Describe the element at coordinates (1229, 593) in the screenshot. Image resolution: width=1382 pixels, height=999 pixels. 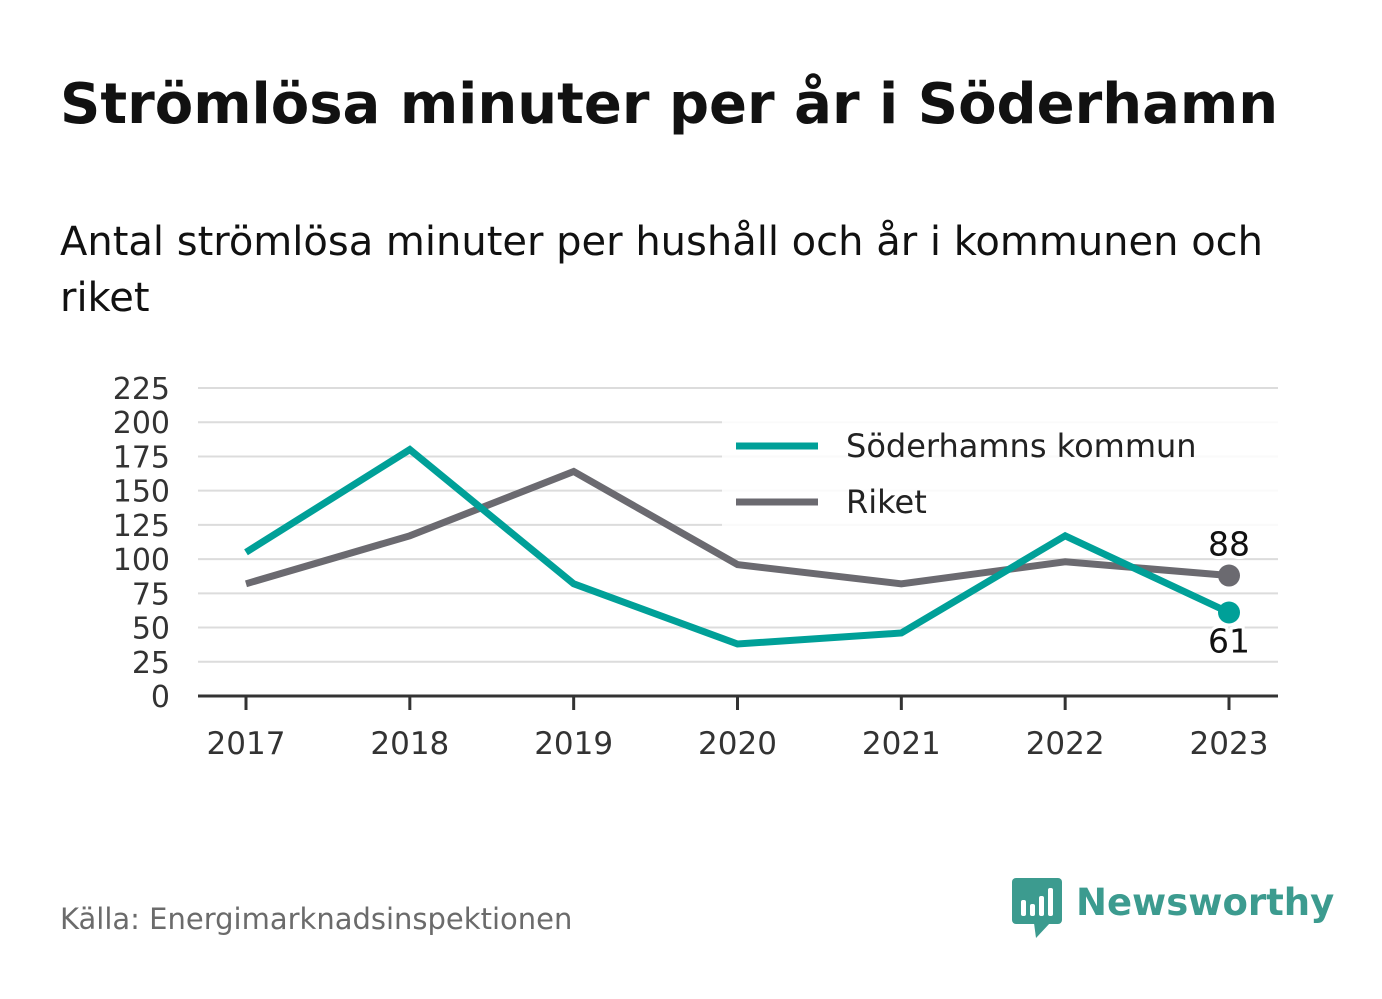
I see `end-markers: 61 88` at that location.